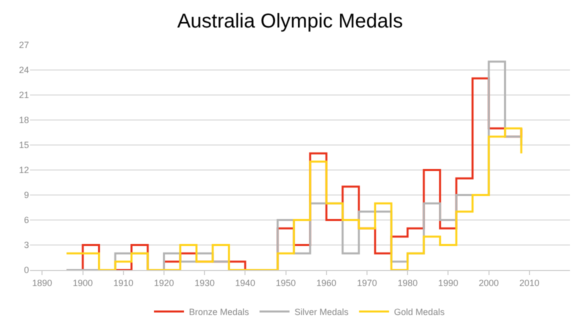 This screenshot has width=580, height=336. What do you see at coordinates (420, 312) in the screenshot?
I see `legend-label: Gold Medals` at bounding box center [420, 312].